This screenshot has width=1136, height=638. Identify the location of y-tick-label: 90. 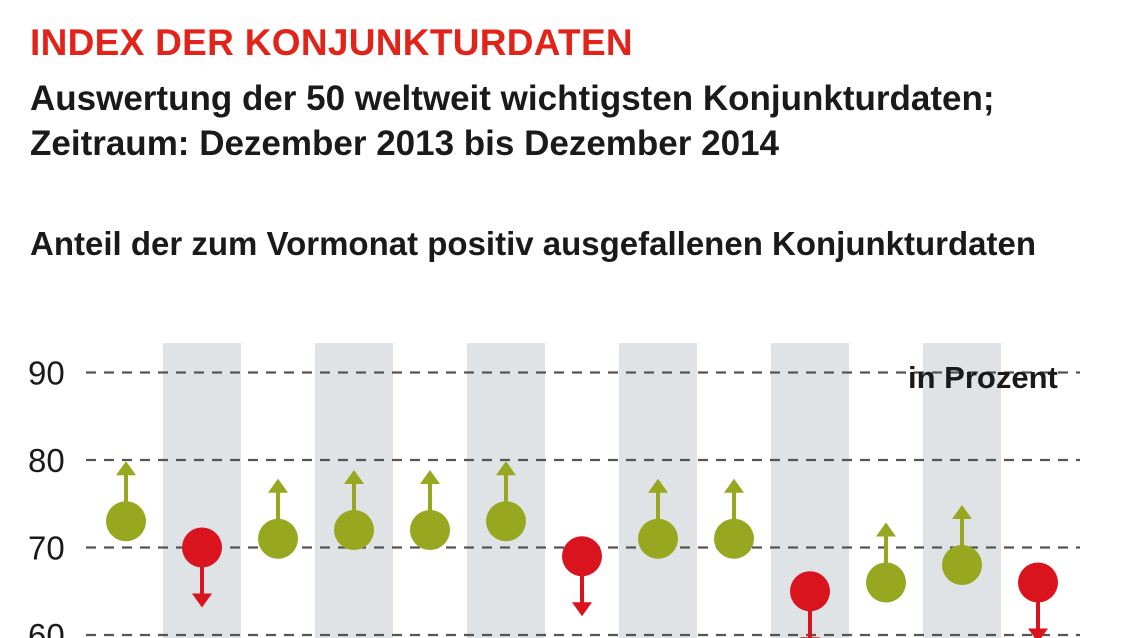
(46, 373).